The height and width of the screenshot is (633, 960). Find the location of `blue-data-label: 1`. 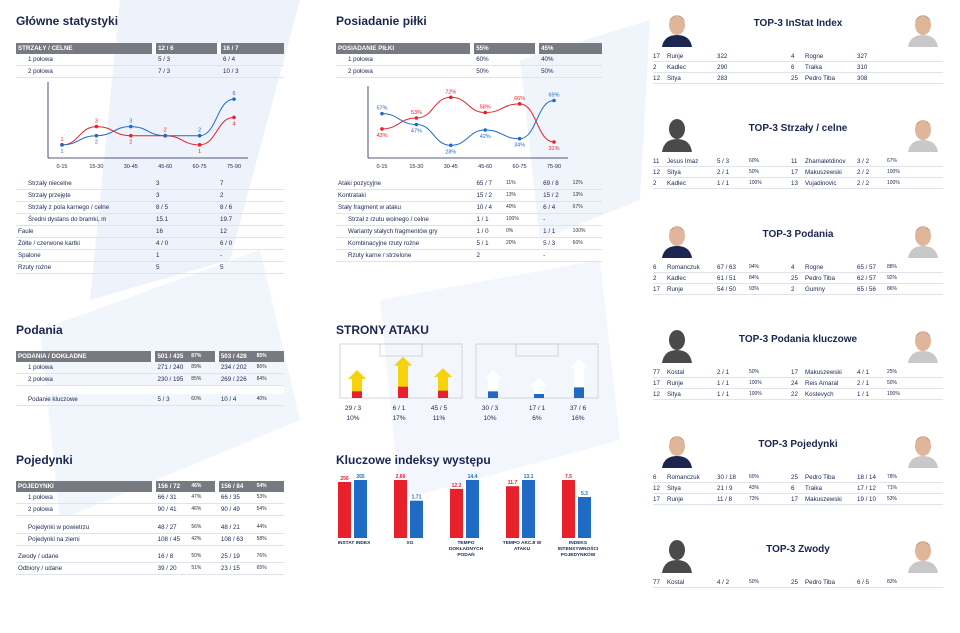

blue-data-label: 1 is located at coordinates (61, 152).